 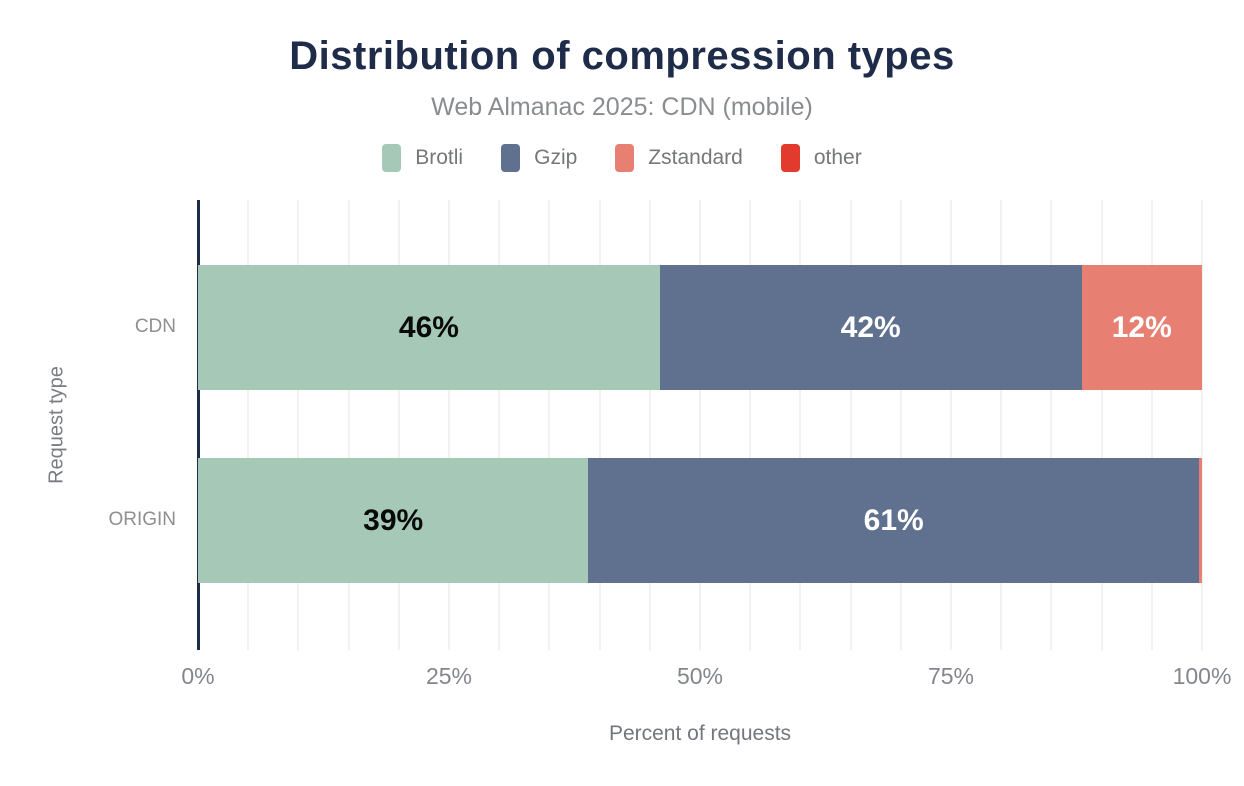 I want to click on x-tick-0: 0%, so click(x=198, y=676).